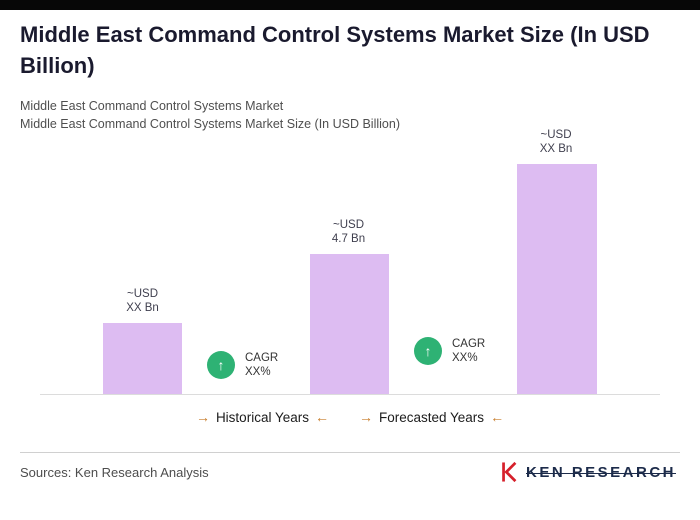  I want to click on historical-years-label-group: → Historical Years ←, so click(262, 417).